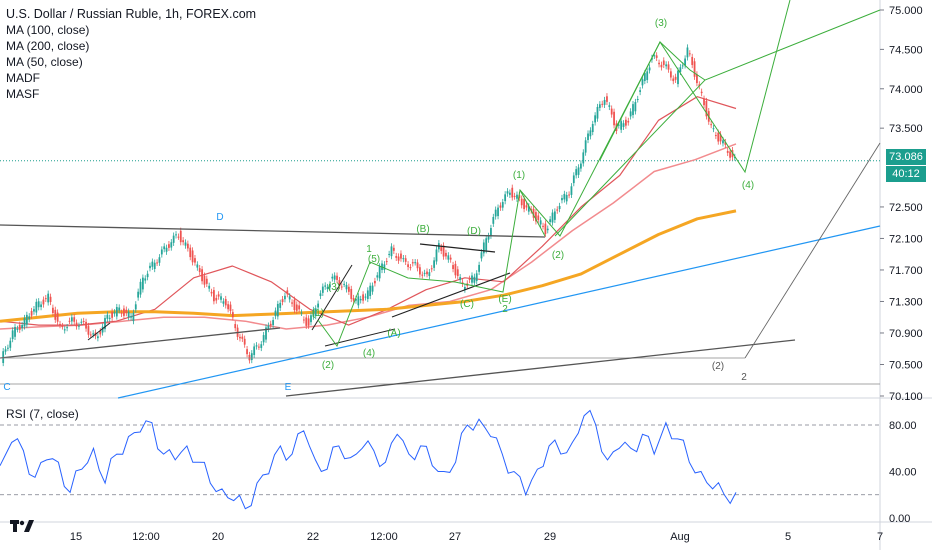 The height and width of the screenshot is (555, 932). What do you see at coordinates (504, 299) in the screenshot?
I see `wave-label: (E)` at bounding box center [504, 299].